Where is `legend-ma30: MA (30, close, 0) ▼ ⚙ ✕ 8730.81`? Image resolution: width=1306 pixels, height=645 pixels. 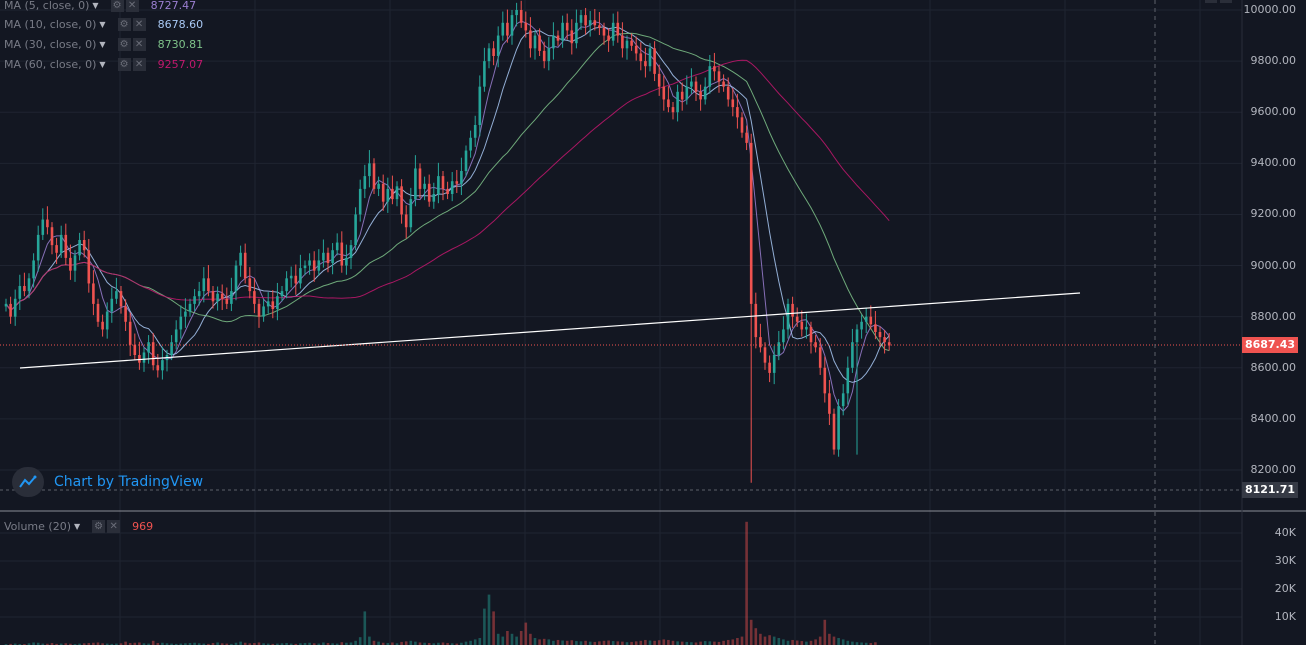
legend-ma30: MA (30, close, 0) ▼ ⚙ ✕ 8730.81 is located at coordinates (103, 44).